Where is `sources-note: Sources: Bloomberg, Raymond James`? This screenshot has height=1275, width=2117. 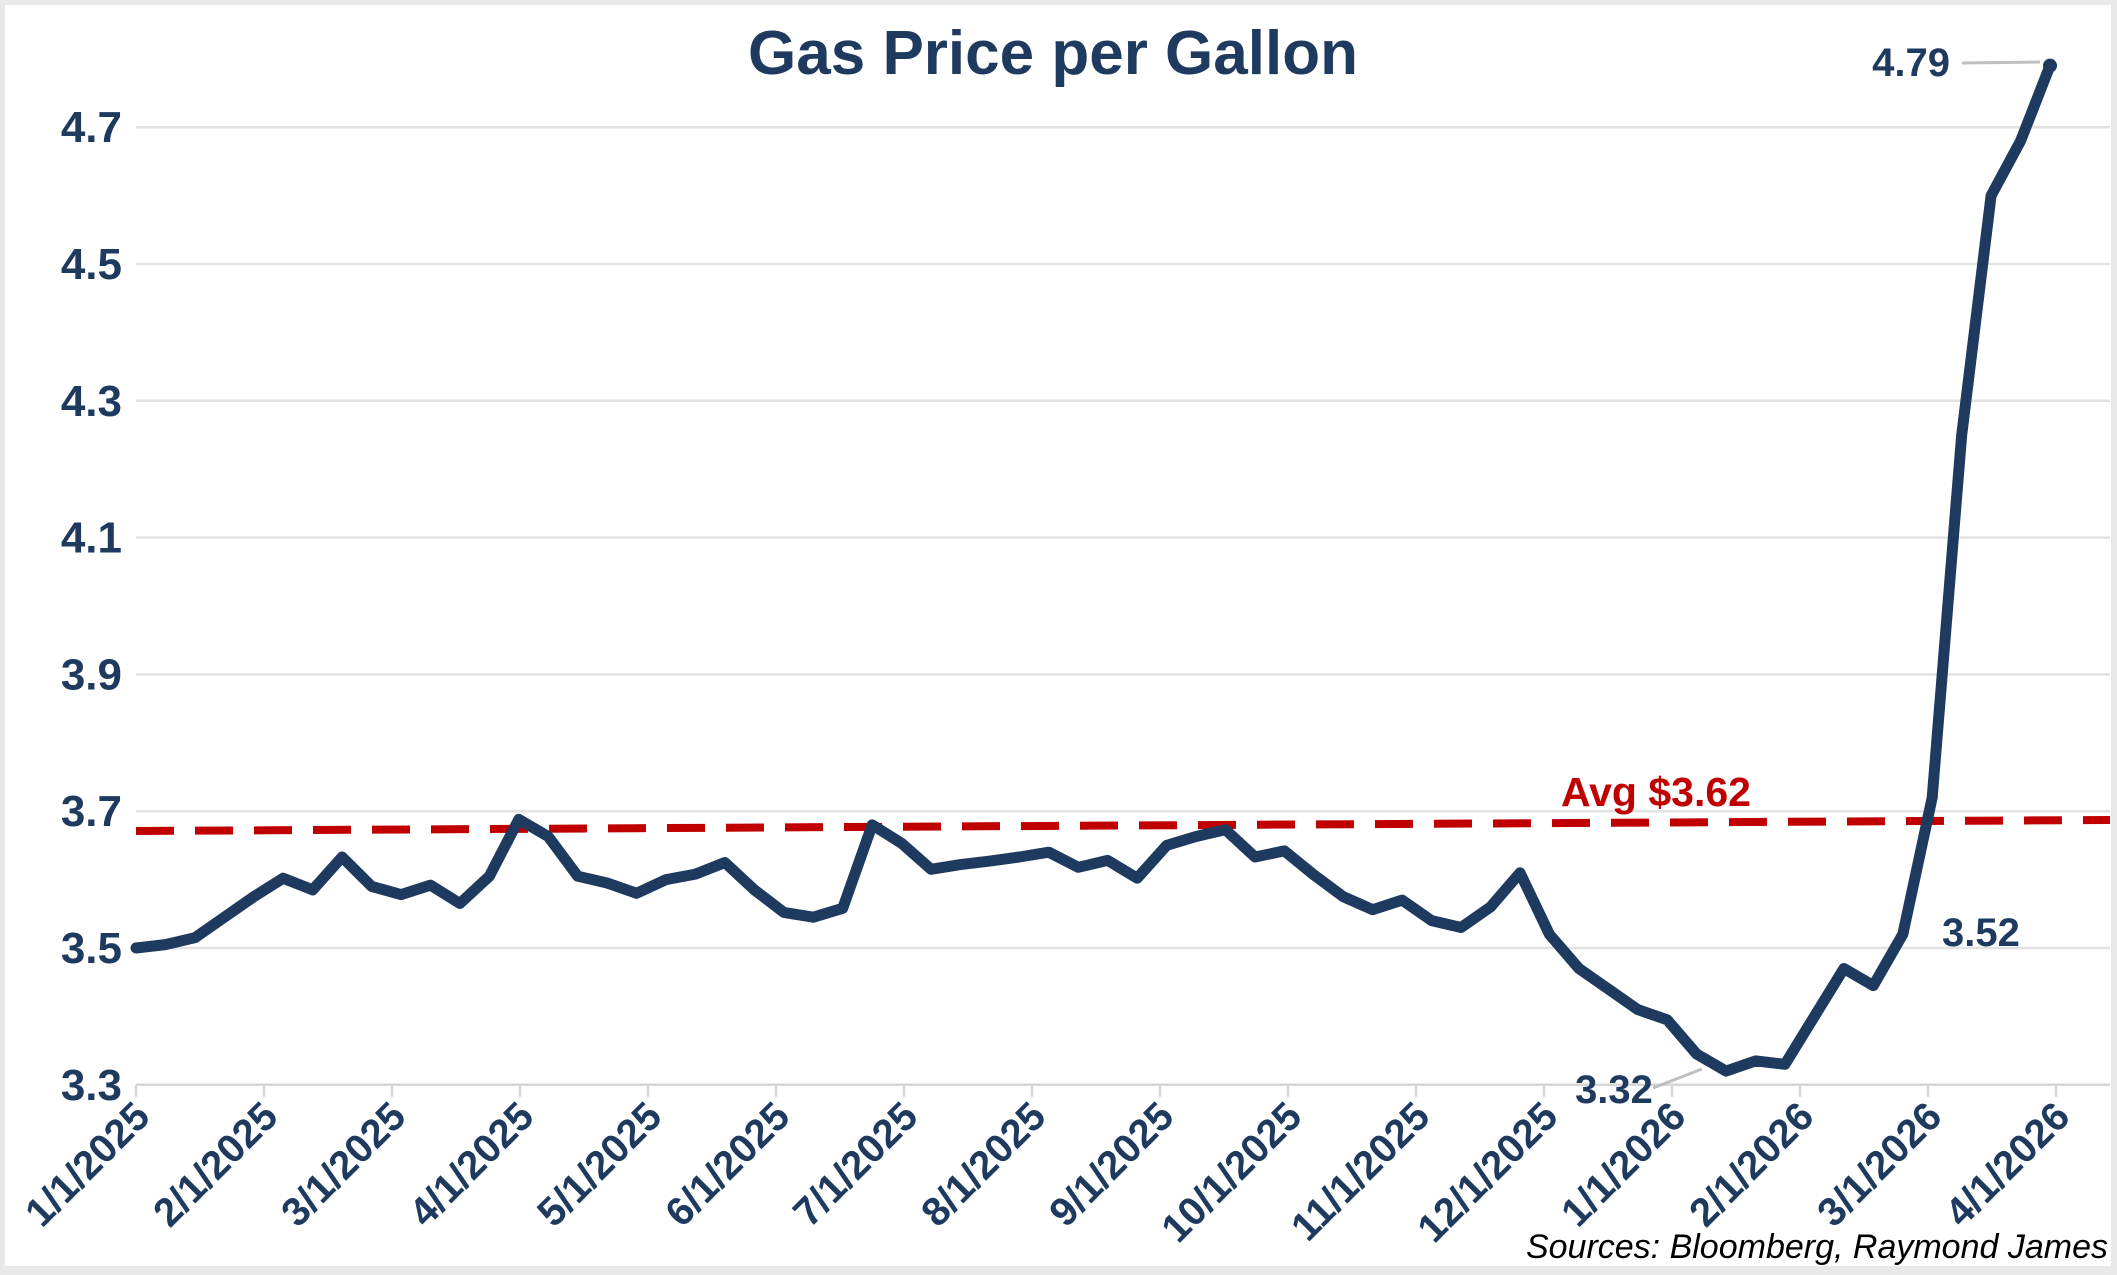
sources-note: Sources: Bloomberg, Raymond James is located at coordinates (1817, 1247).